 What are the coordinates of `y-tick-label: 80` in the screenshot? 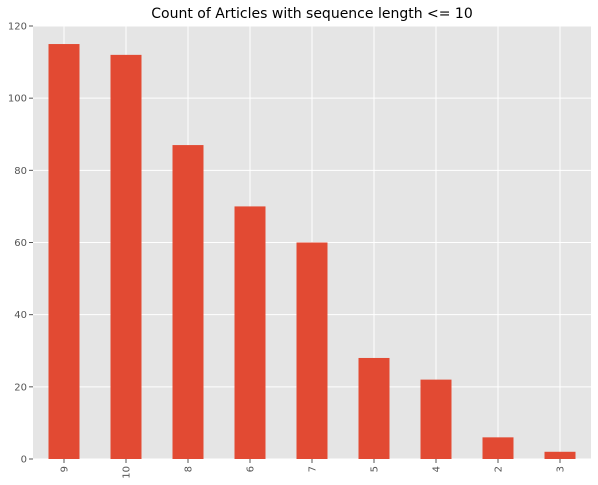 It's located at (20, 171).